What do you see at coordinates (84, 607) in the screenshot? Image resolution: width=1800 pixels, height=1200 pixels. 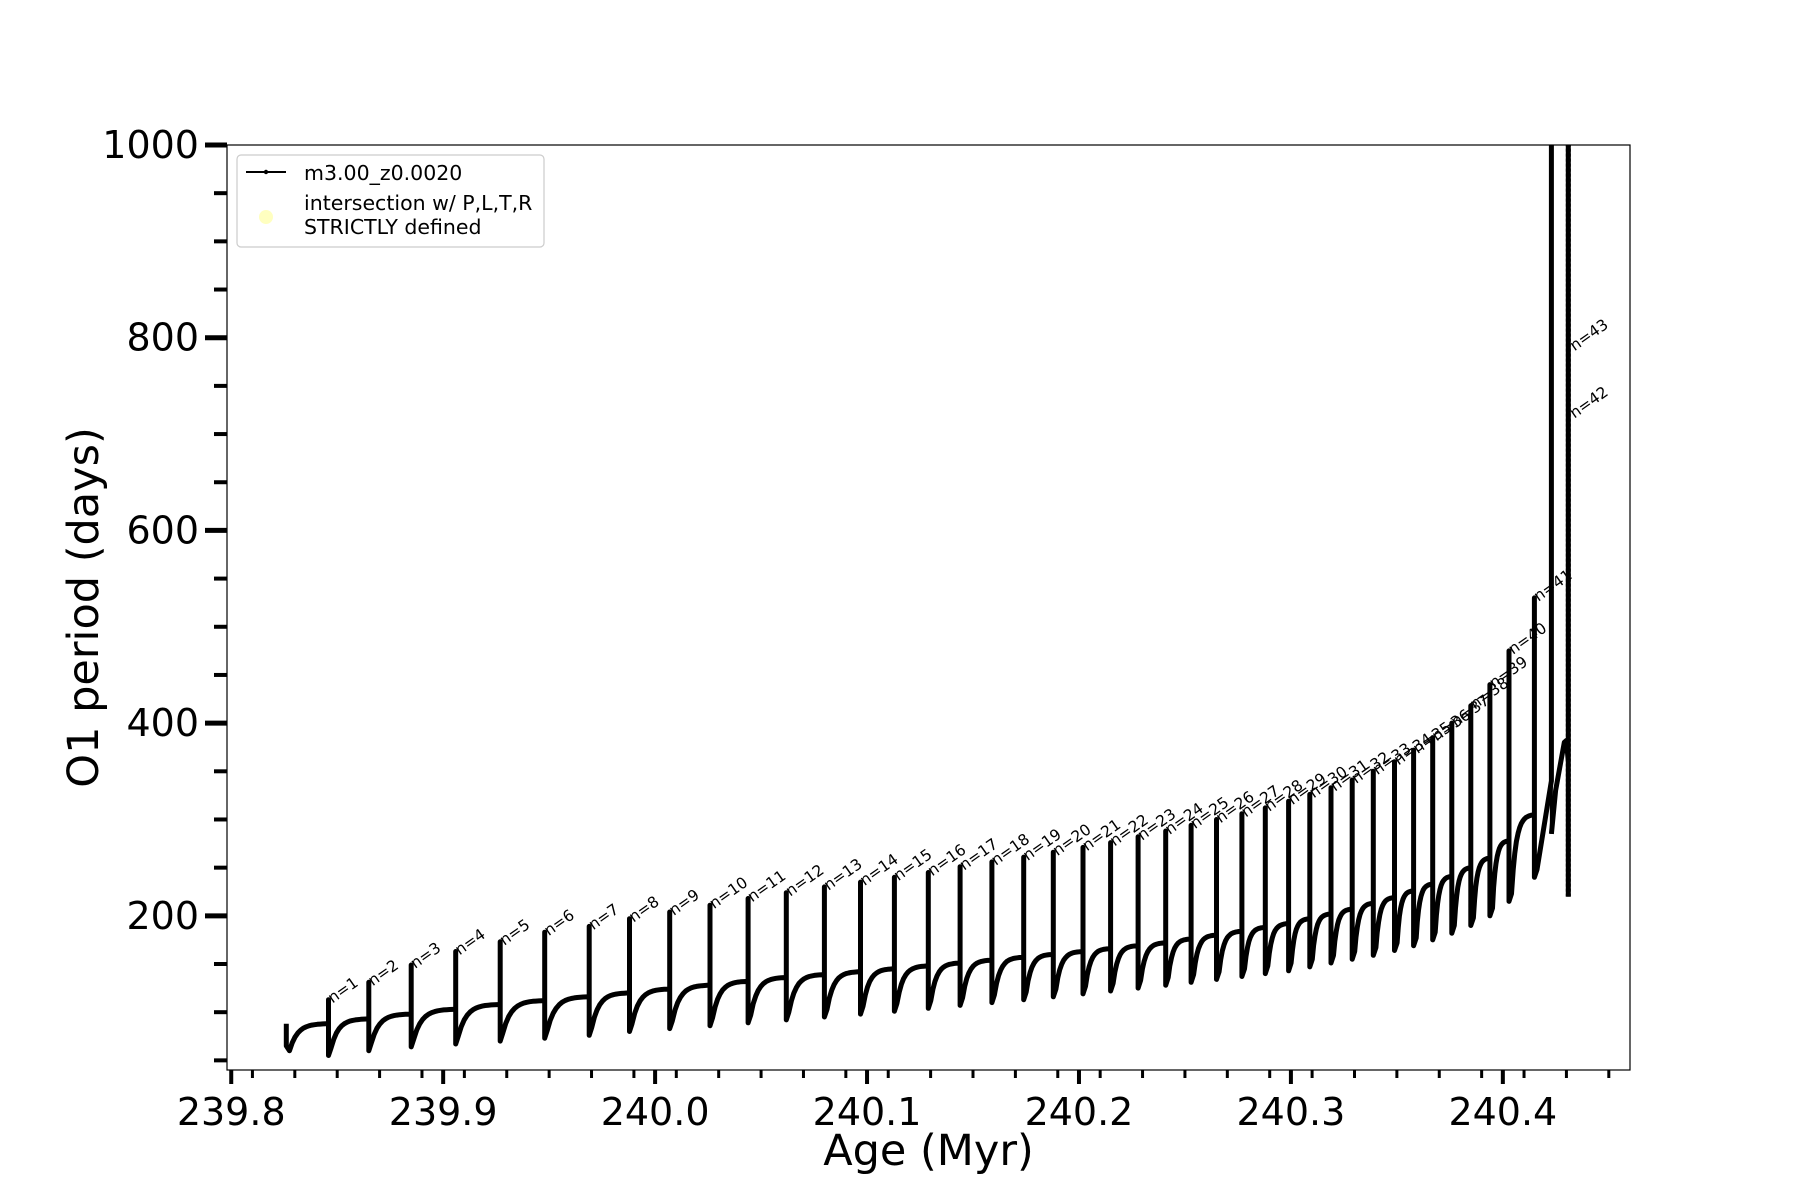 I see `y-axis-title: O1 period (days)` at bounding box center [84, 607].